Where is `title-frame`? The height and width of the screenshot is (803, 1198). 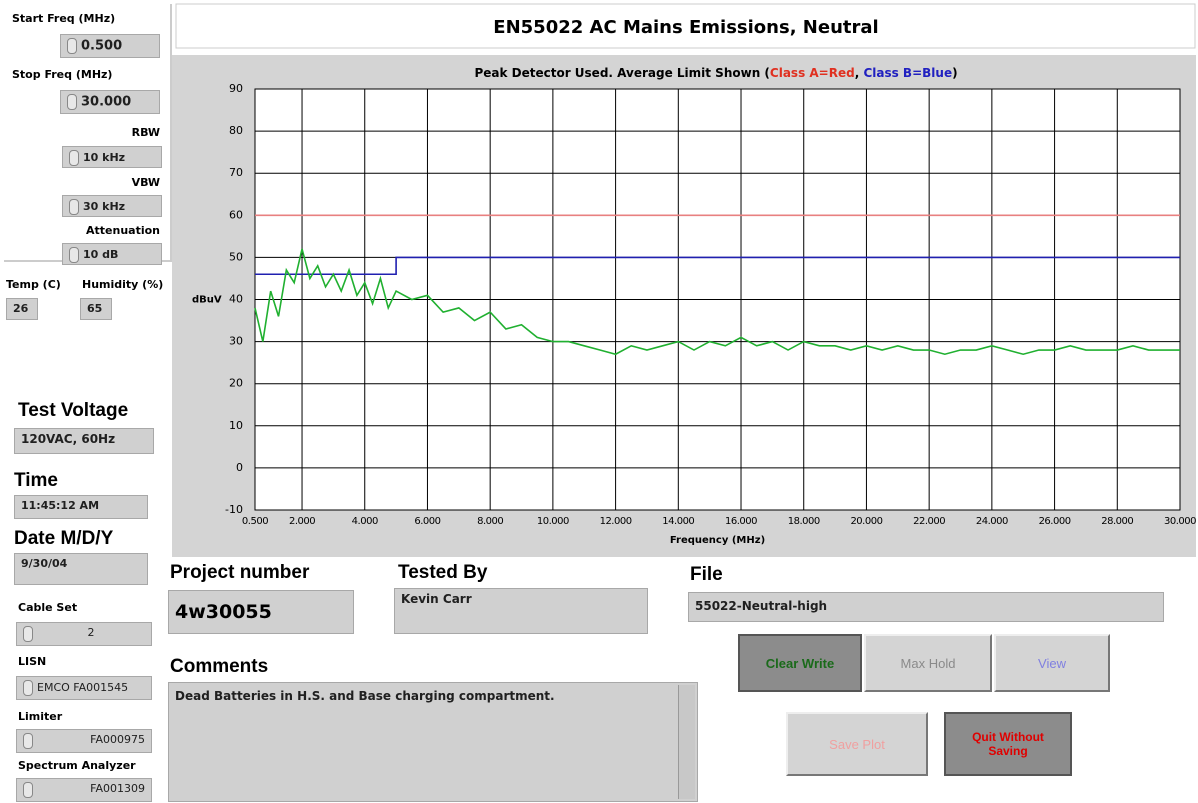 title-frame is located at coordinates (685, 26).